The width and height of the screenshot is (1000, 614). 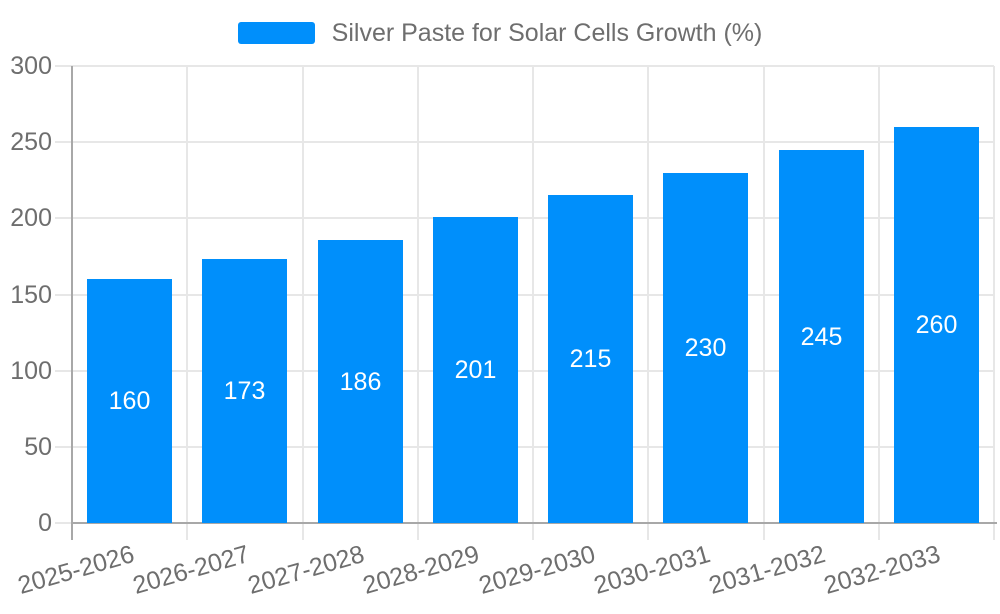 I want to click on bar-value-label: 173, so click(x=244, y=391).